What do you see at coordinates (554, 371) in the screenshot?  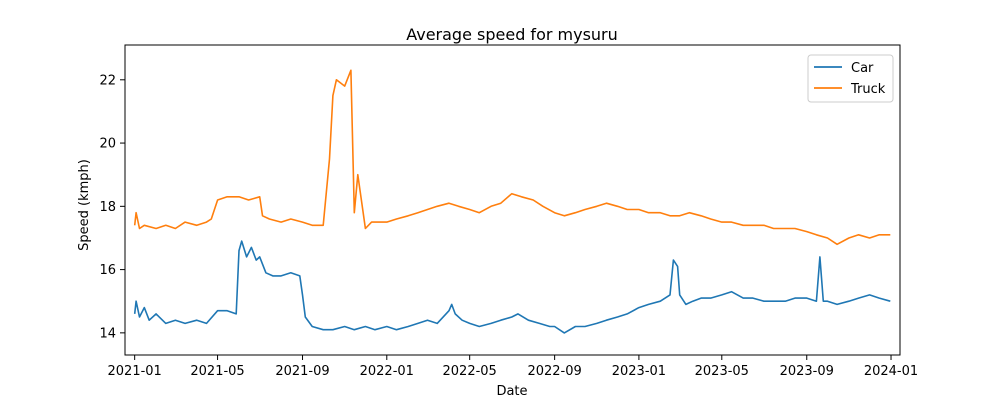 I see `x-tick-label: 2022-09` at bounding box center [554, 371].